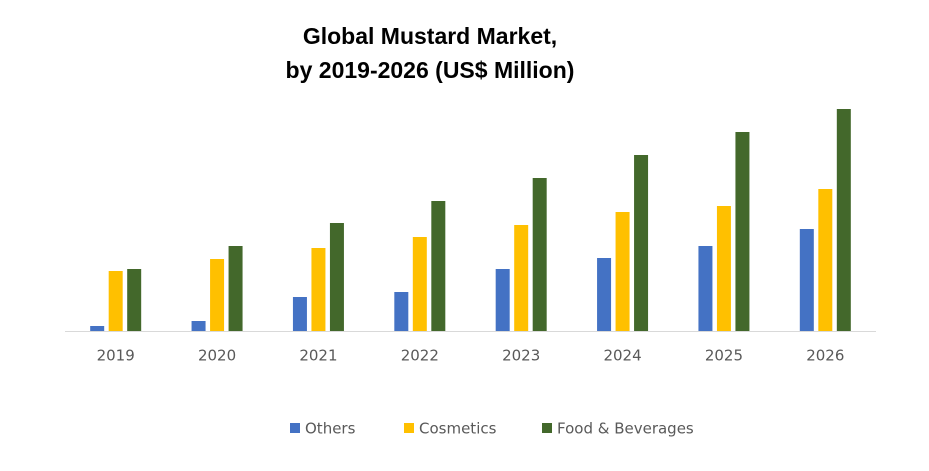 The width and height of the screenshot is (929, 471). What do you see at coordinates (825, 356) in the screenshot?
I see `x-tick-label: 2026` at bounding box center [825, 356].